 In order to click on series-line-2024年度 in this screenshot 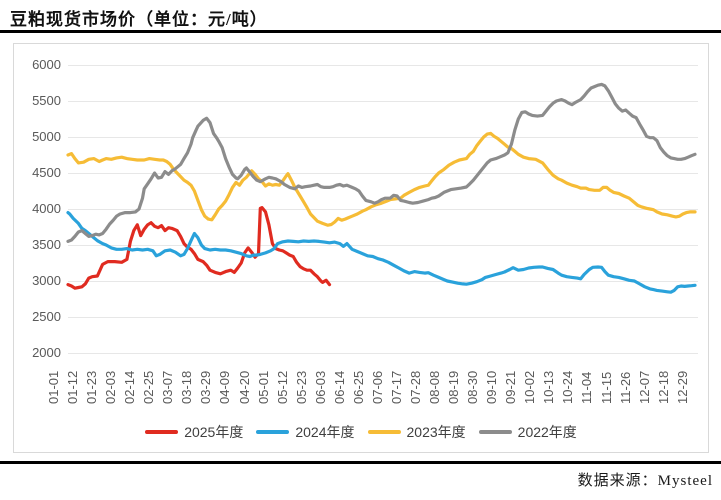, I will do `click(381, 252)`.